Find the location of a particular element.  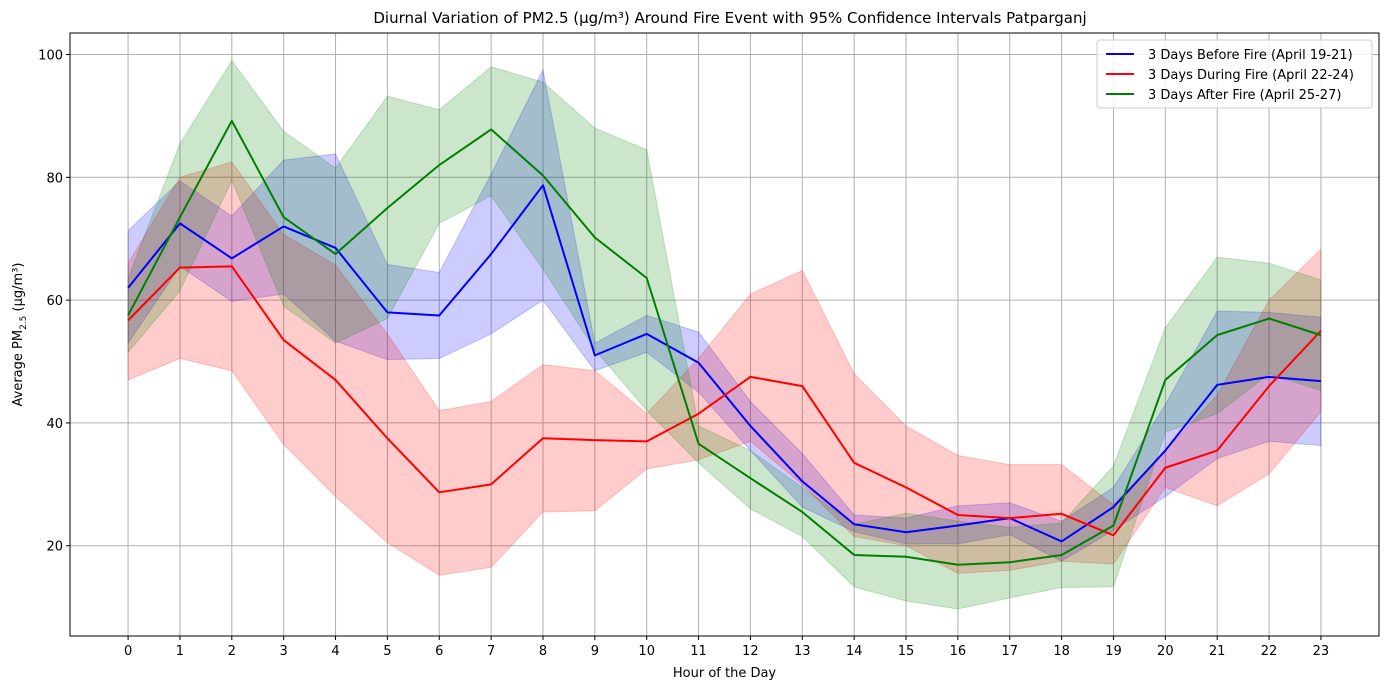

x-tick-label: 11 is located at coordinates (698, 651).